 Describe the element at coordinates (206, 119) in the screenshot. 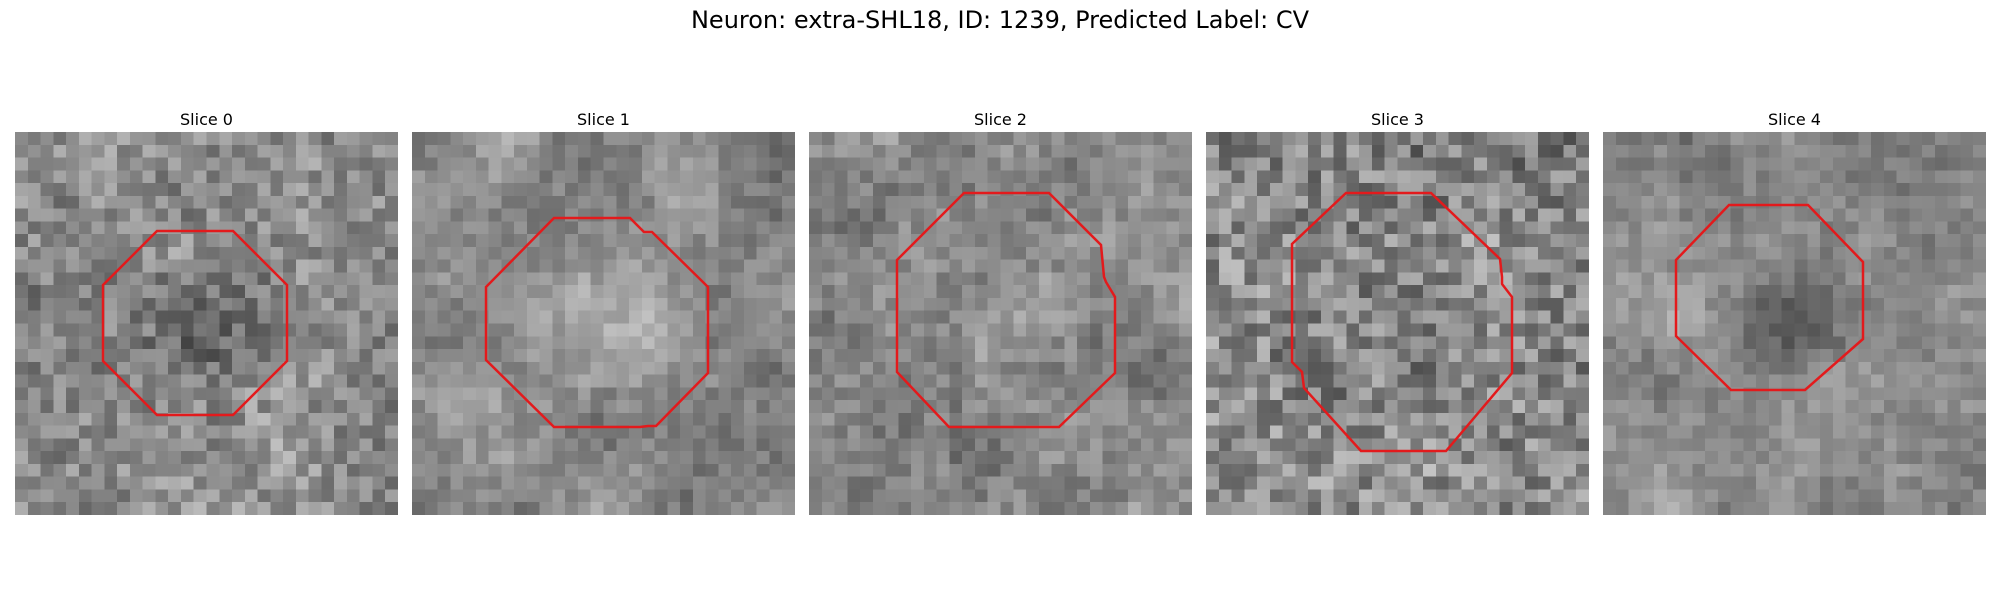

I see `slice-title: Slice 0` at that location.